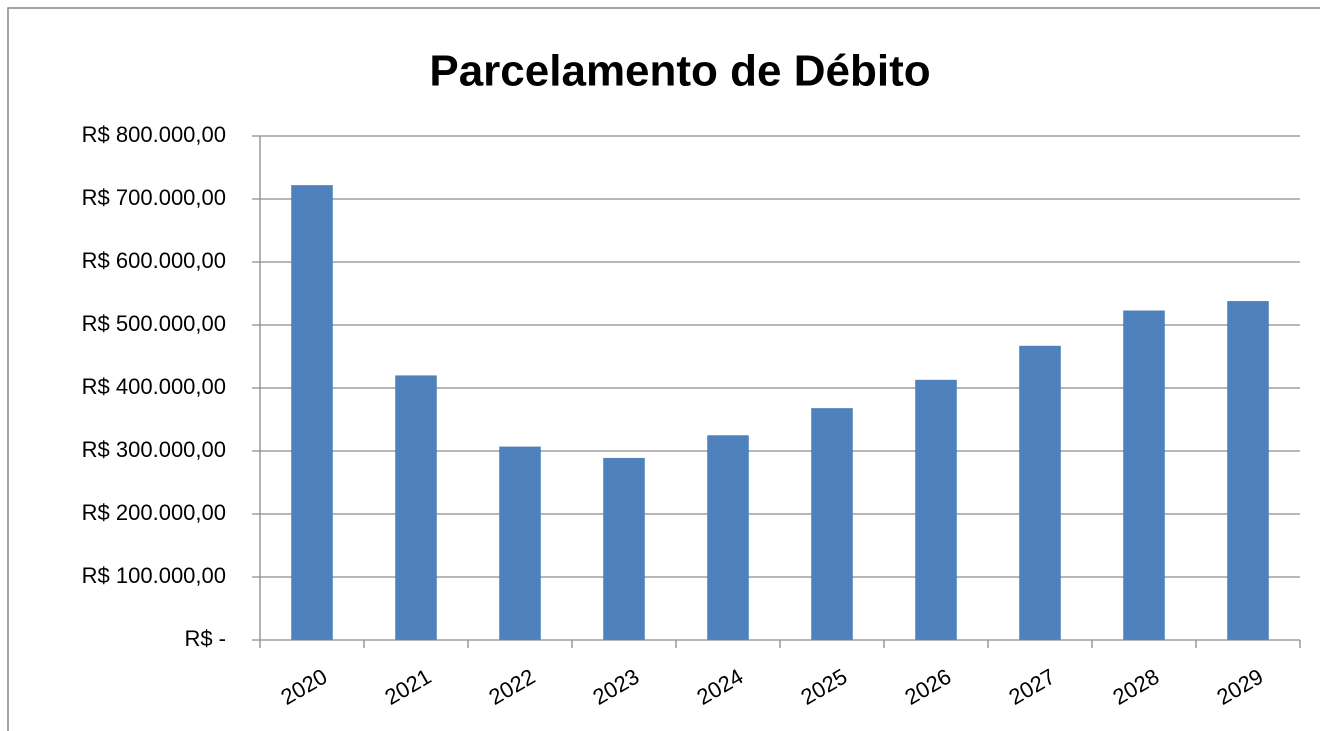  What do you see at coordinates (154, 449) in the screenshot?
I see `y-tick-label: R$ 300.000,00` at bounding box center [154, 449].